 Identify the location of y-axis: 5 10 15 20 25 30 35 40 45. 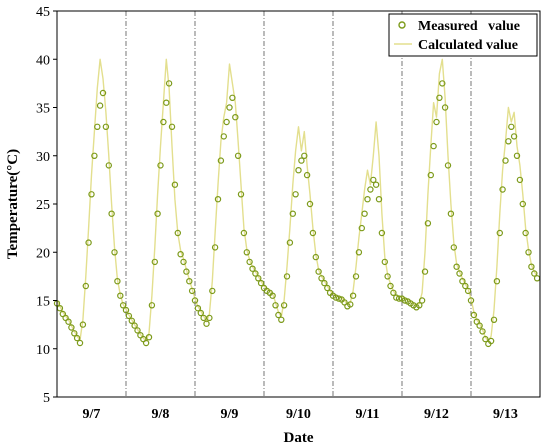
(46, 205).